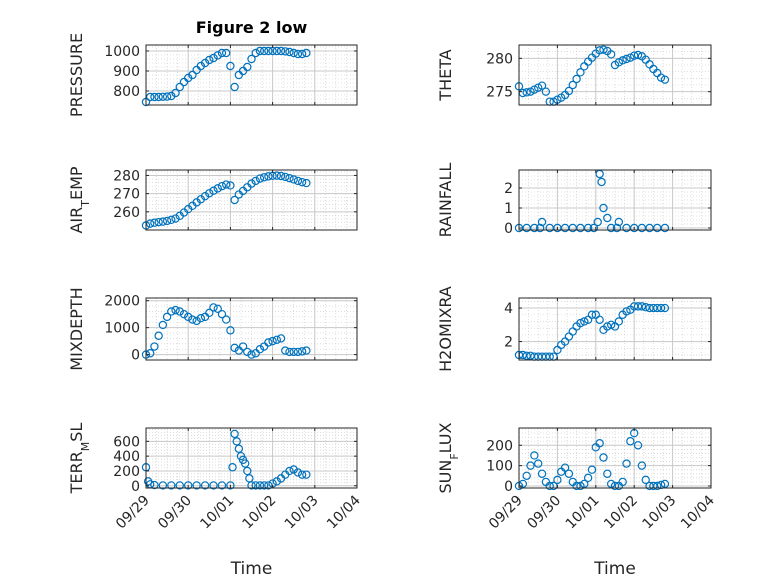  I want to click on y-tick-label: 100, so click(499, 467).